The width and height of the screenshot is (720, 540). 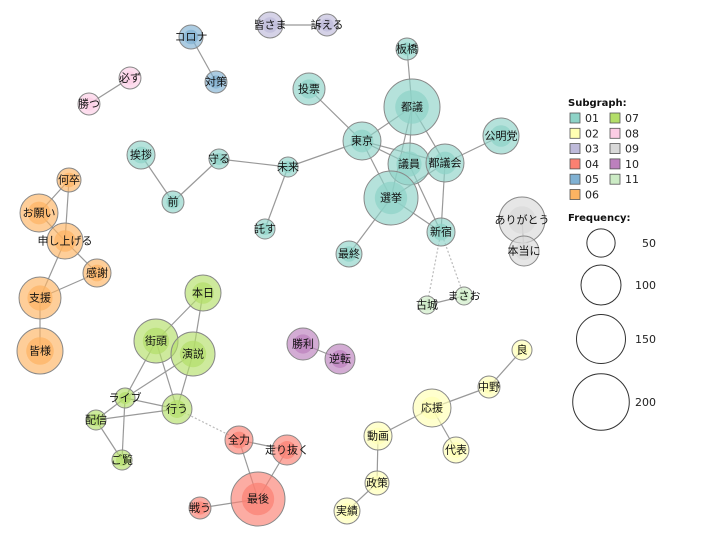 I want to click on node: 都議, so click(x=412, y=107).